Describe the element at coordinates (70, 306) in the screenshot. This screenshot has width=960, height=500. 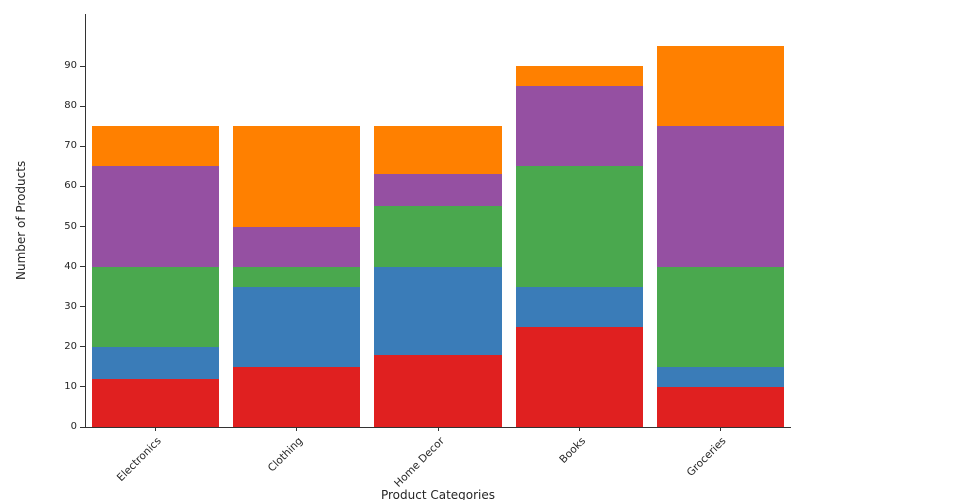
I see `y-tick-label: 30` at that location.